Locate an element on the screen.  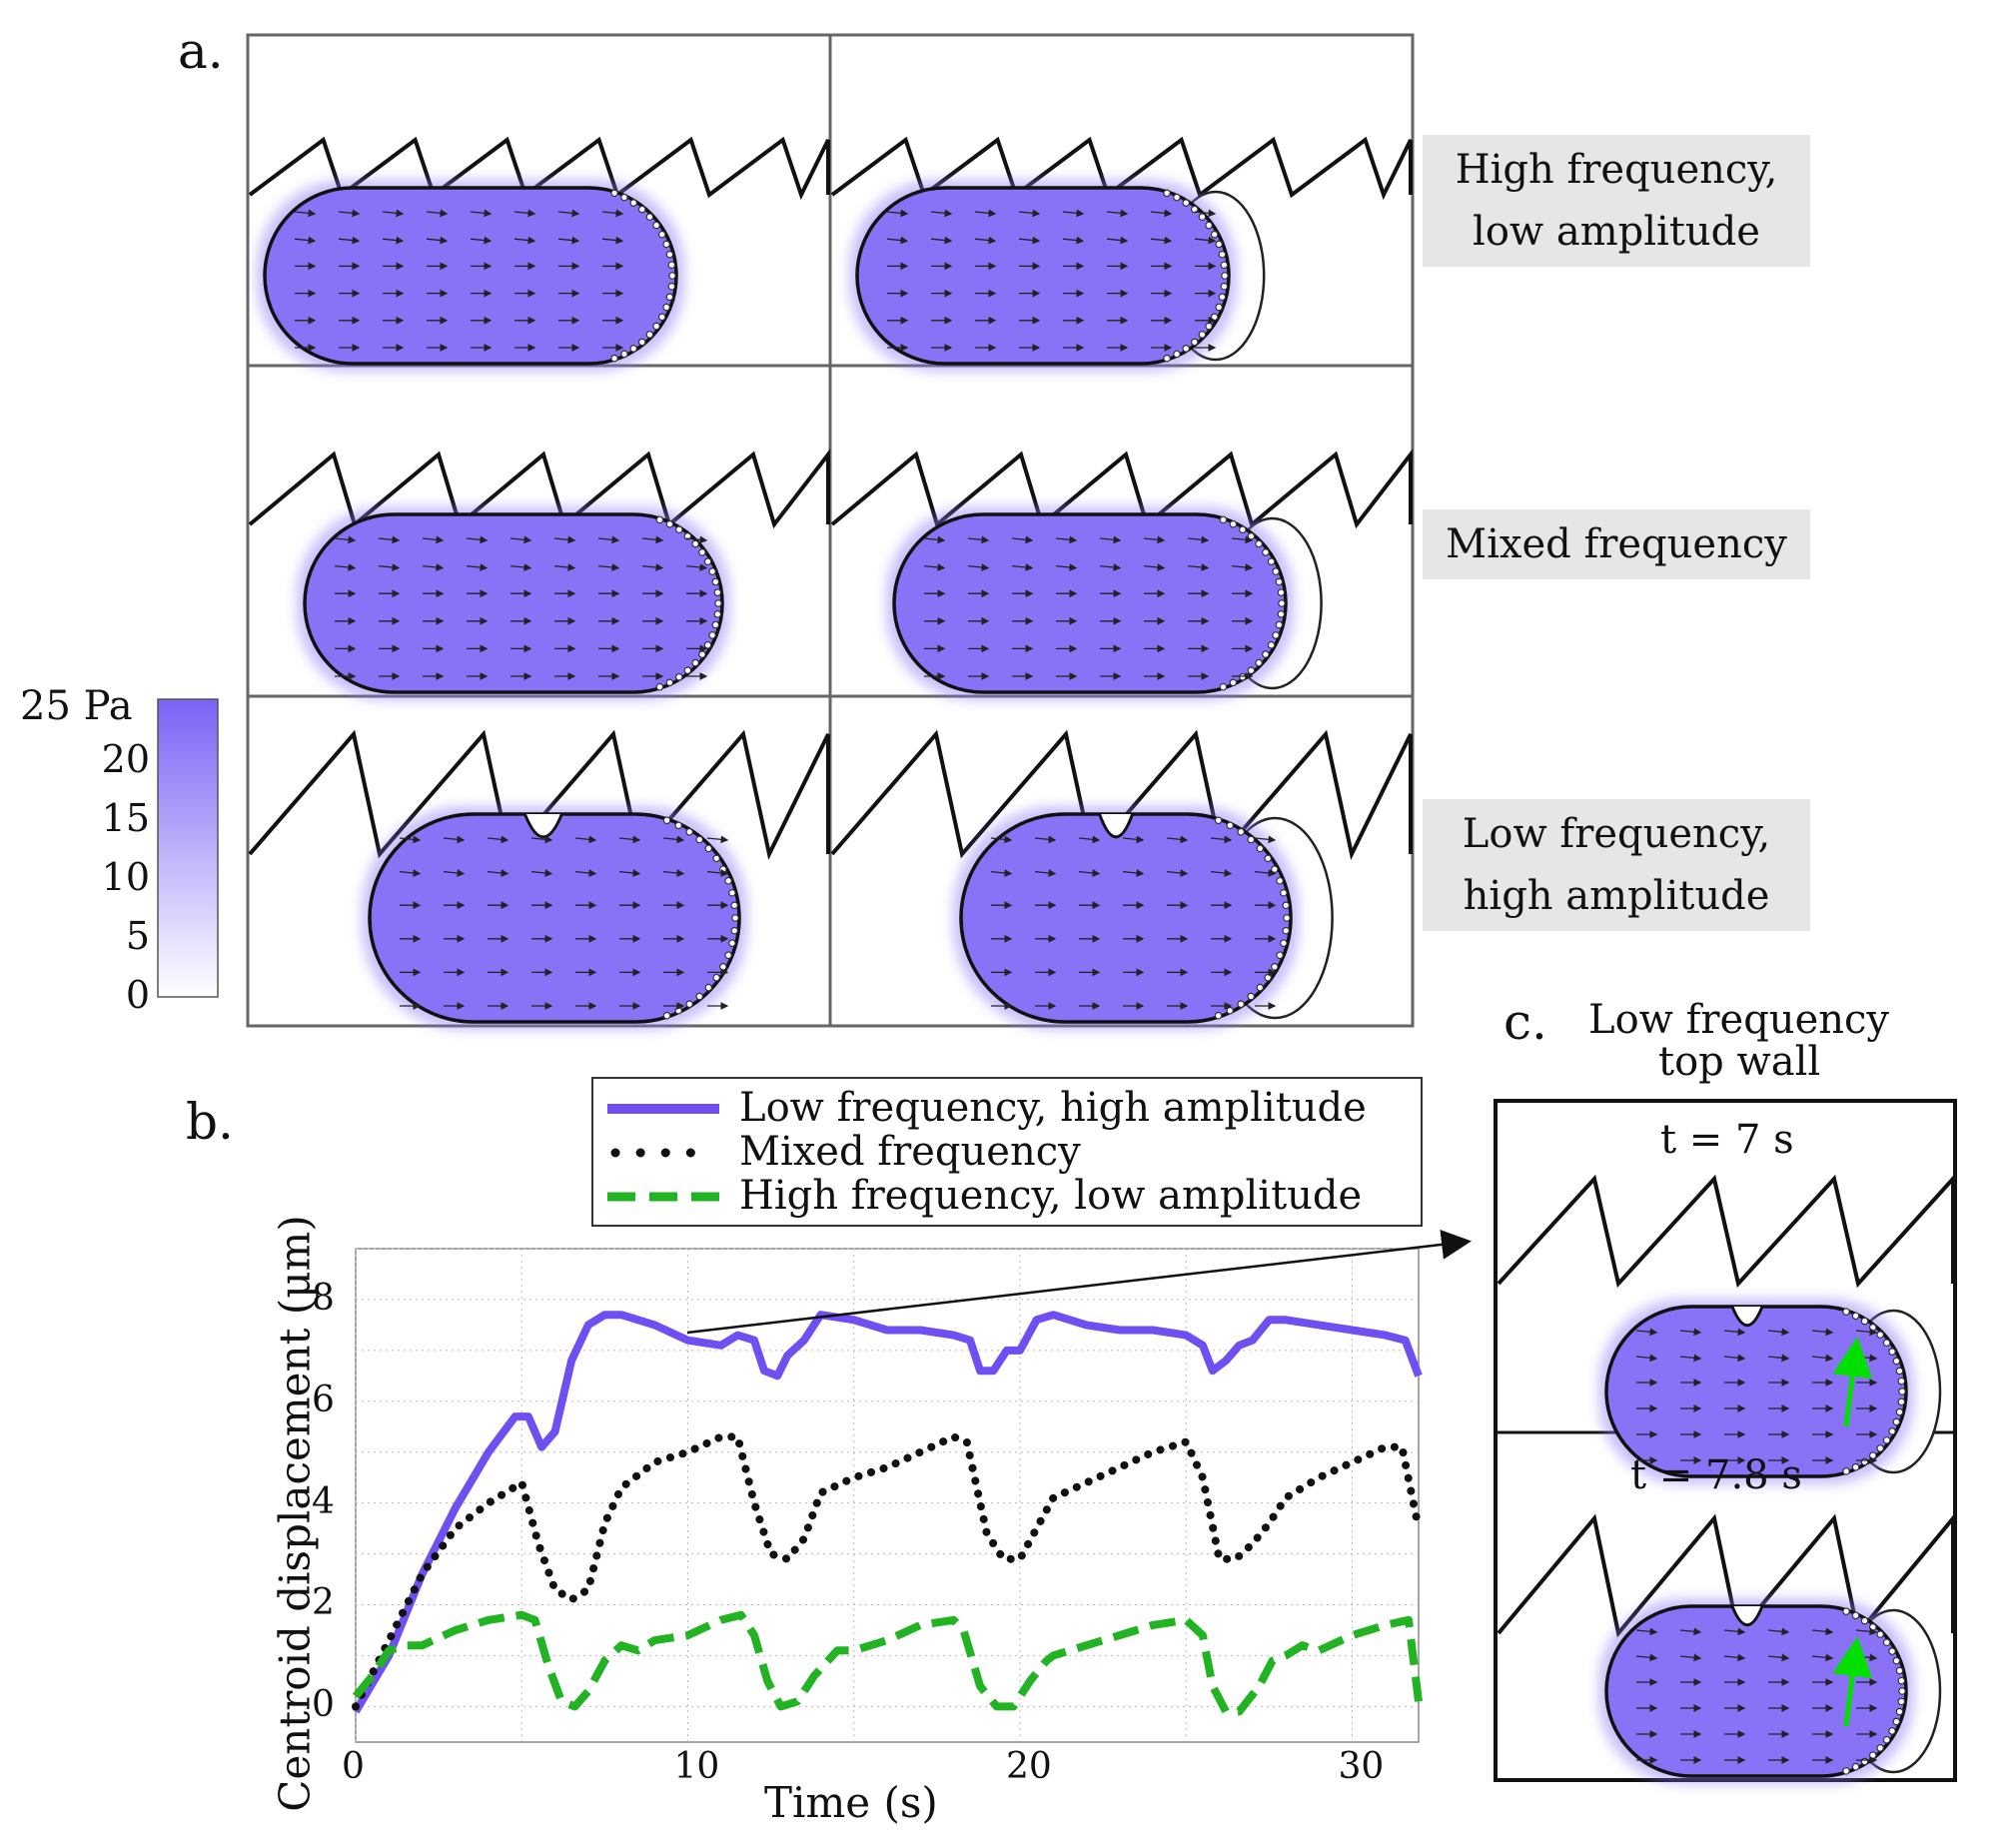
row-label-line2: high amplitude is located at coordinates (1617, 896).